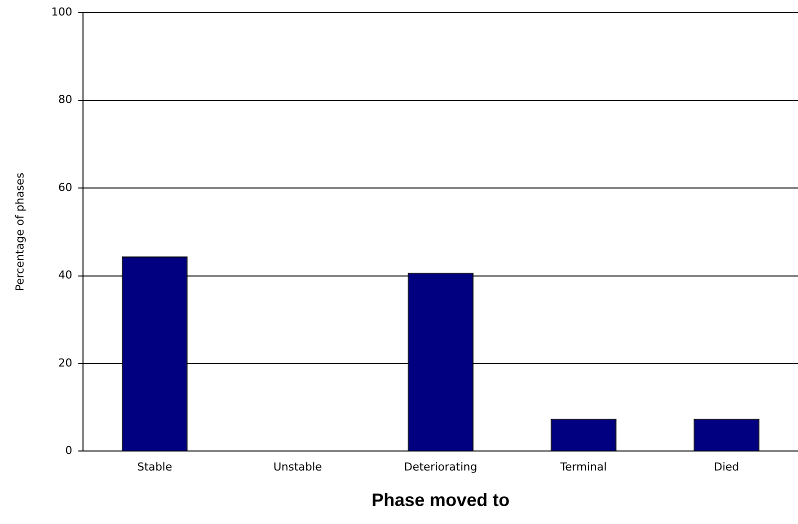 The image size is (798, 524). What do you see at coordinates (65, 99) in the screenshot?
I see `y-tick-label: 80` at bounding box center [65, 99].